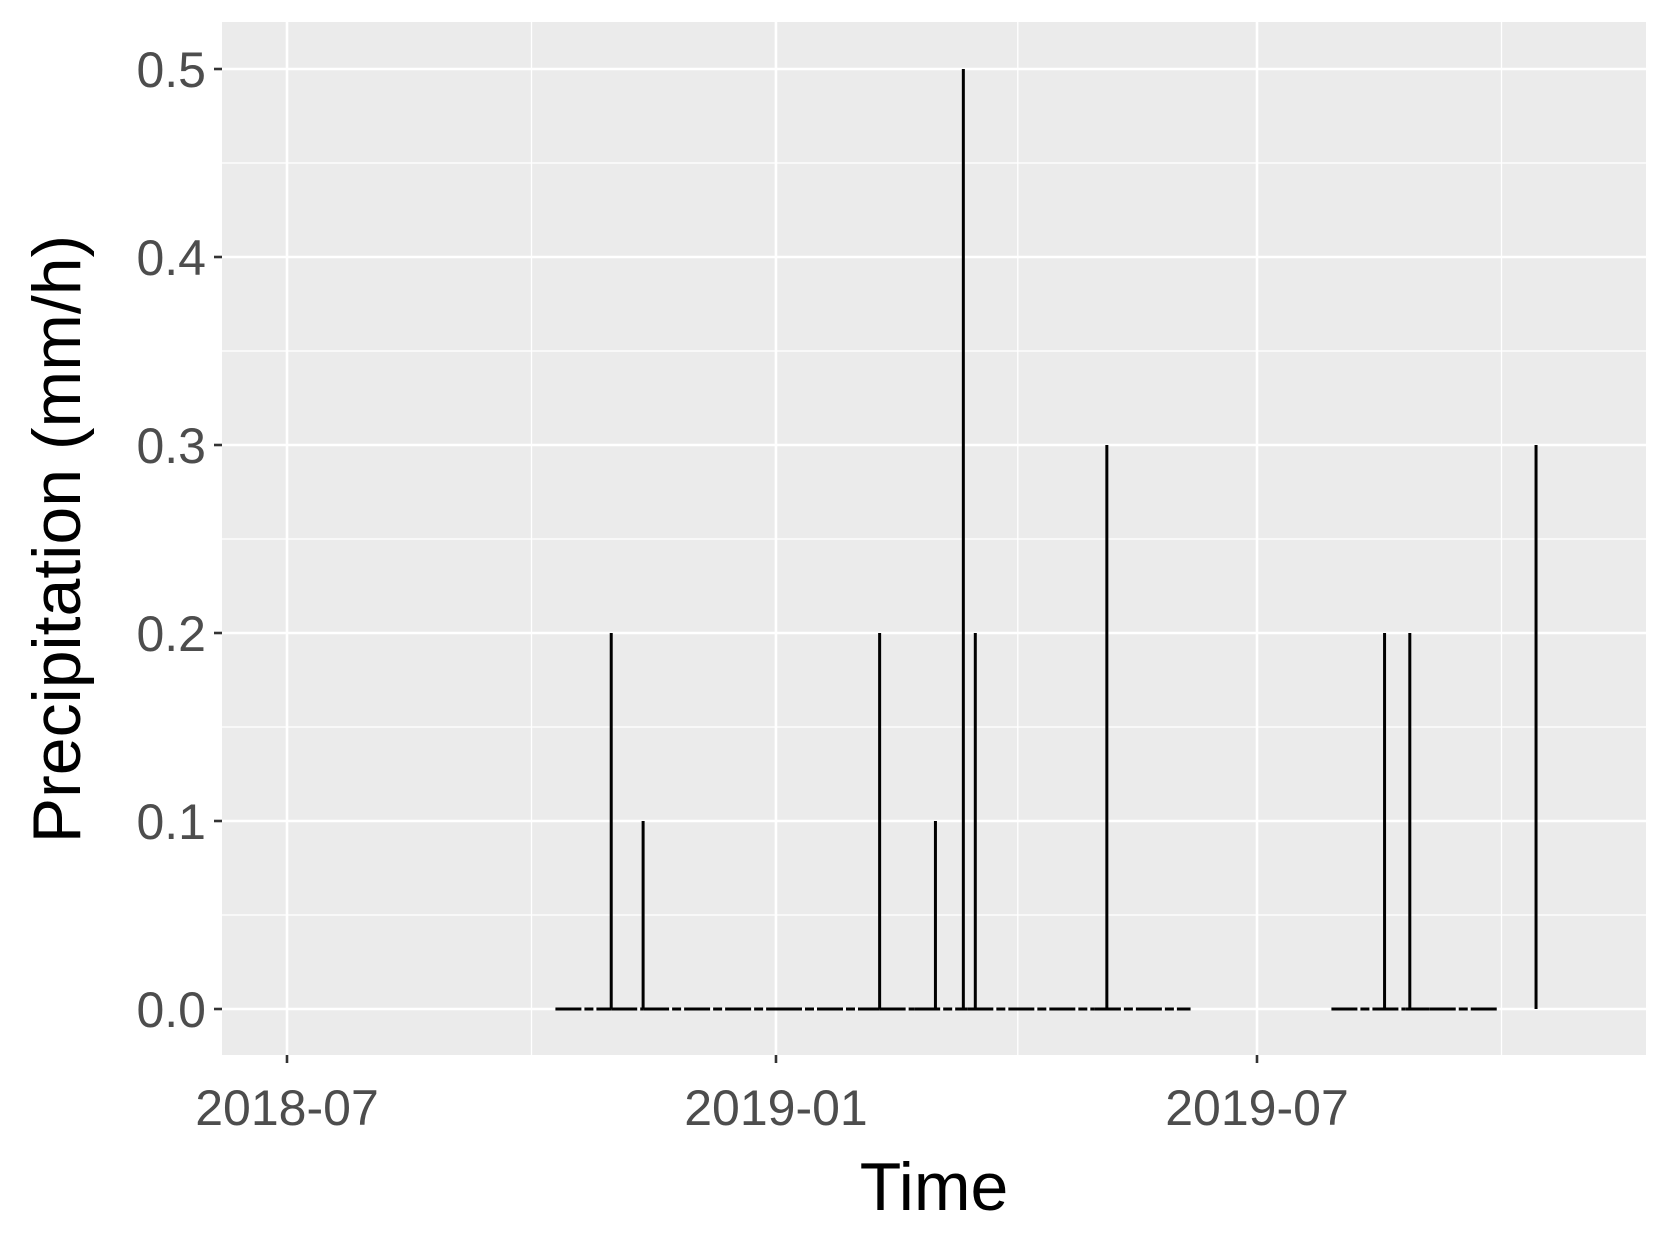 This screenshot has width=1667, height=1251. What do you see at coordinates (57, 539) in the screenshot?
I see `y-axis-title: Precipitation (mm/h)` at bounding box center [57, 539].